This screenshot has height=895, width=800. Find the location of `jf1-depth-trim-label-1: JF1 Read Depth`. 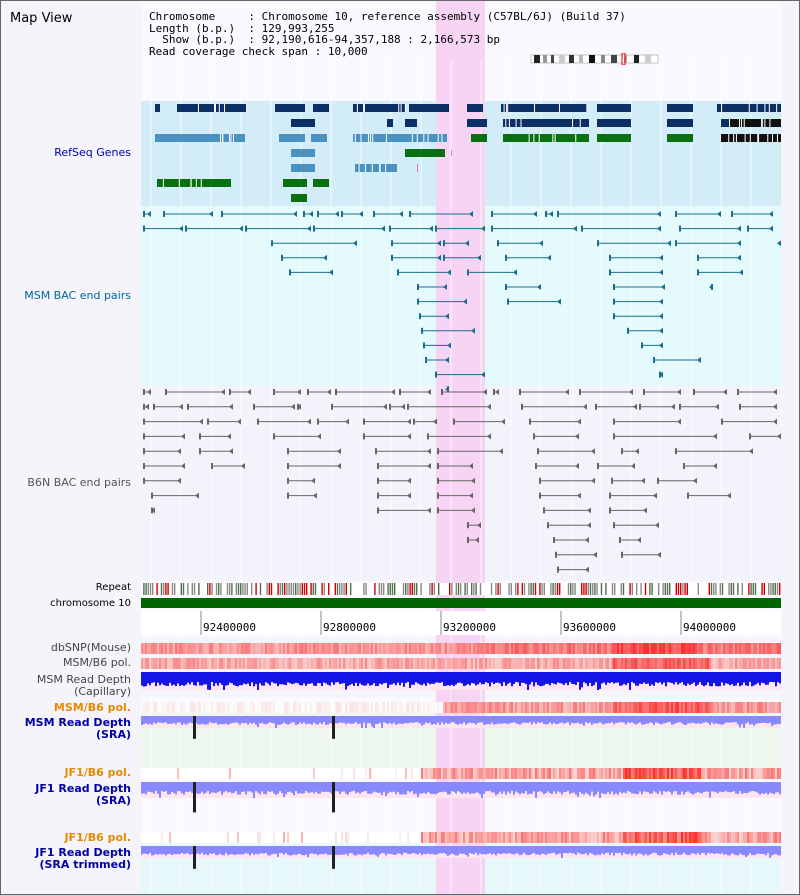

jf1-depth-trim-label-1: JF1 Read Depth is located at coordinates (83, 852).